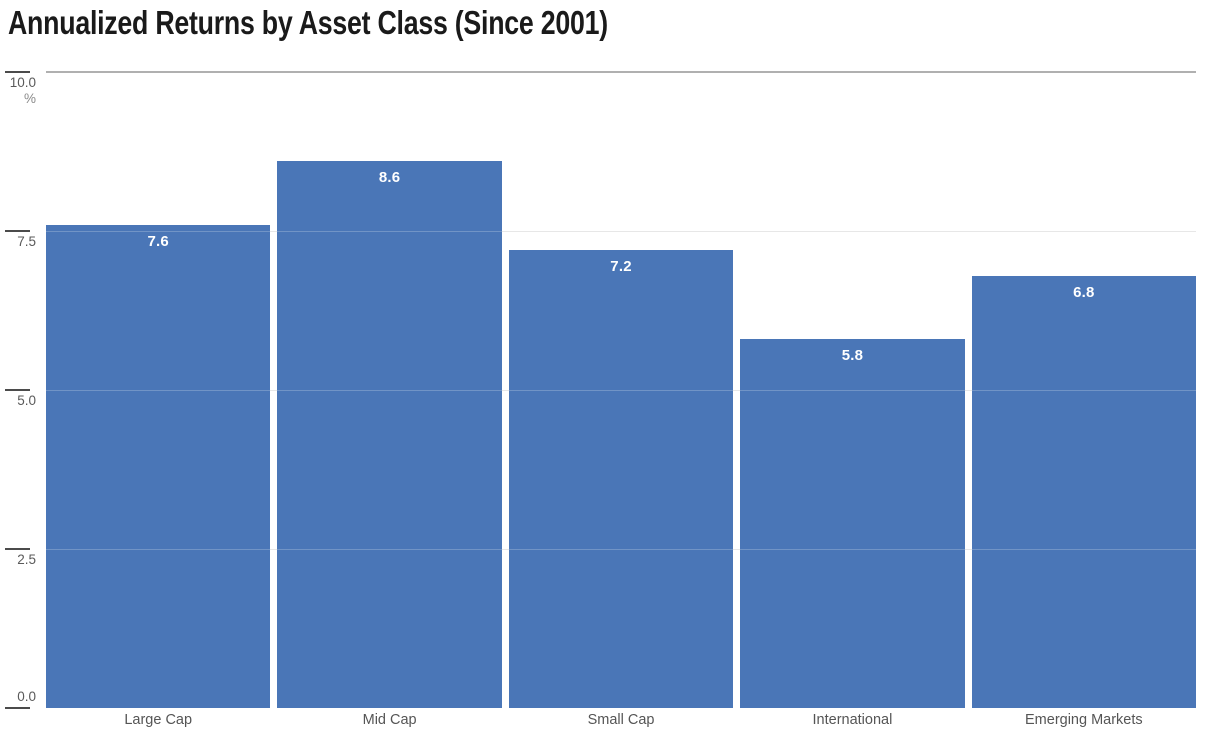 The height and width of the screenshot is (745, 1227). I want to click on bar-mid-cap: 8.6, so click(389, 434).